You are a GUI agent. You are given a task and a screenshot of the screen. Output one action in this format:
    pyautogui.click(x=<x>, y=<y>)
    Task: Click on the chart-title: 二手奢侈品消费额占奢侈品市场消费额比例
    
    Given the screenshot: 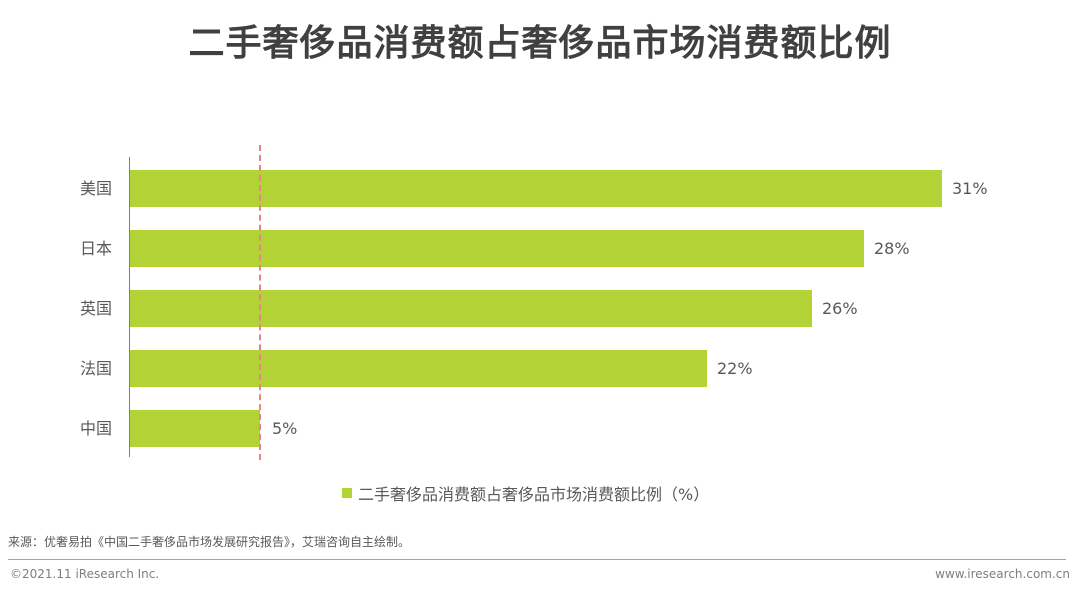 What is the action you would take?
    pyautogui.click(x=540, y=43)
    